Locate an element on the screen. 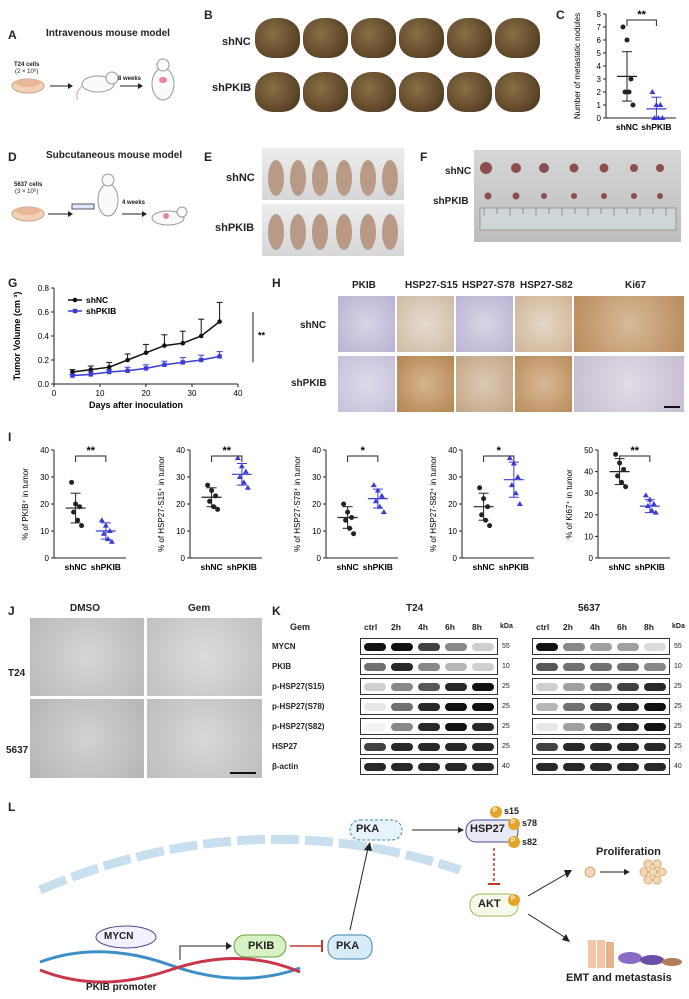 The image size is (689, 999). panel-f-row1: shNC is located at coordinates (458, 171).